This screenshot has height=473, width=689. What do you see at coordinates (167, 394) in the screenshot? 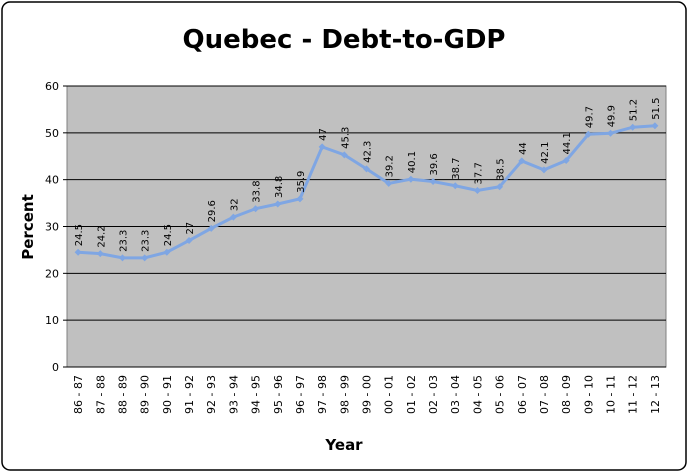
I see `x-tick-label: 90 - 91` at bounding box center [167, 394].